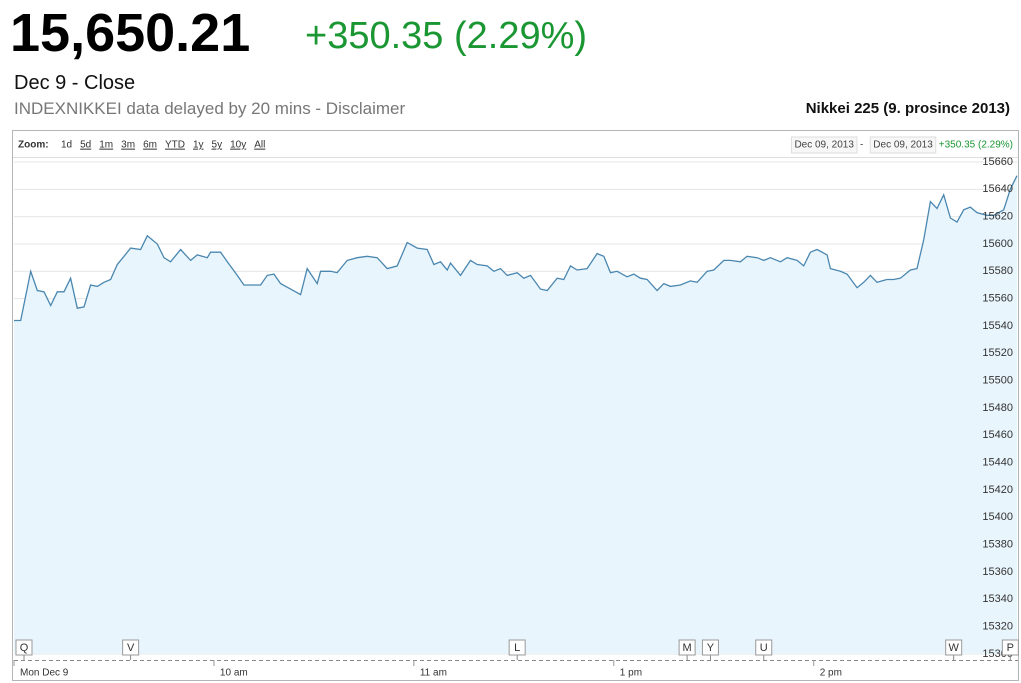 The image size is (1021, 683). I want to click on zoom-option: 1y, so click(198, 145).